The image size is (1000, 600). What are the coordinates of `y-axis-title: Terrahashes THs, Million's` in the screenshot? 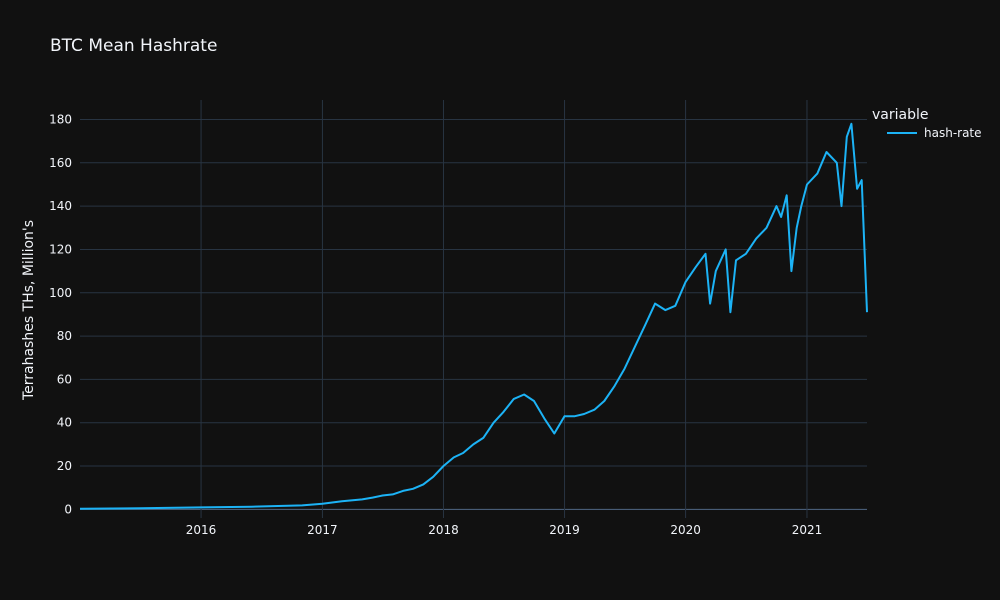 It's located at (29, 310).